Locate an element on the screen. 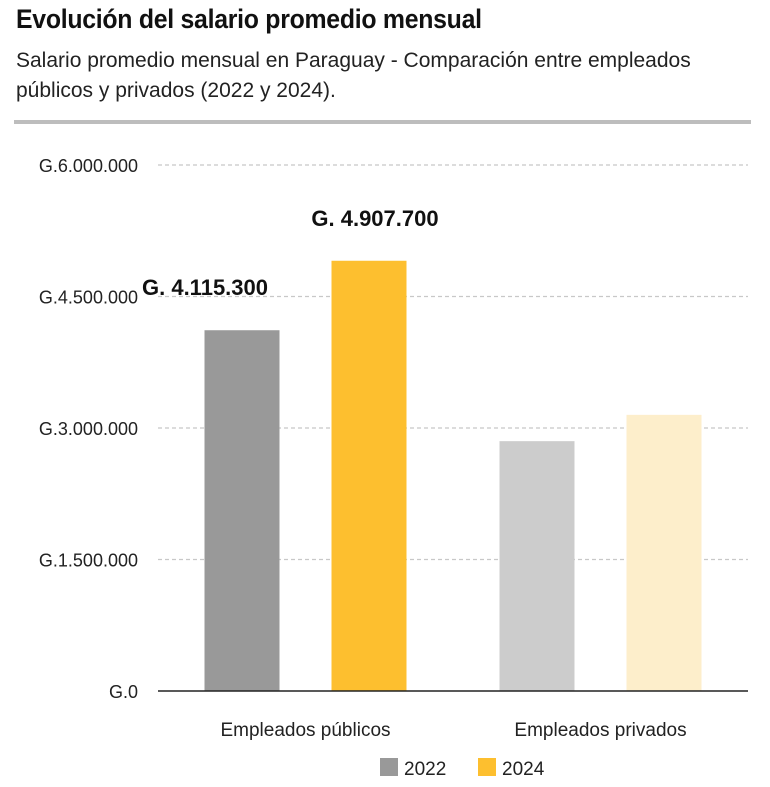 This screenshot has height=787, width=770. header-divider is located at coordinates (382, 122).